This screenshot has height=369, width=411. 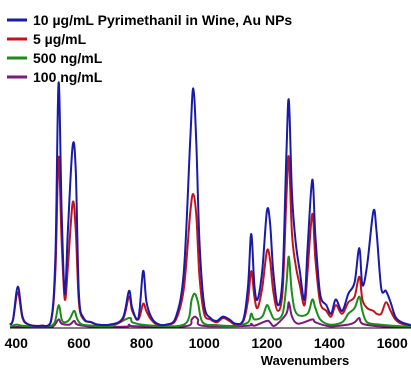 I want to click on x-tick-label-600: 600, so click(x=79, y=343).